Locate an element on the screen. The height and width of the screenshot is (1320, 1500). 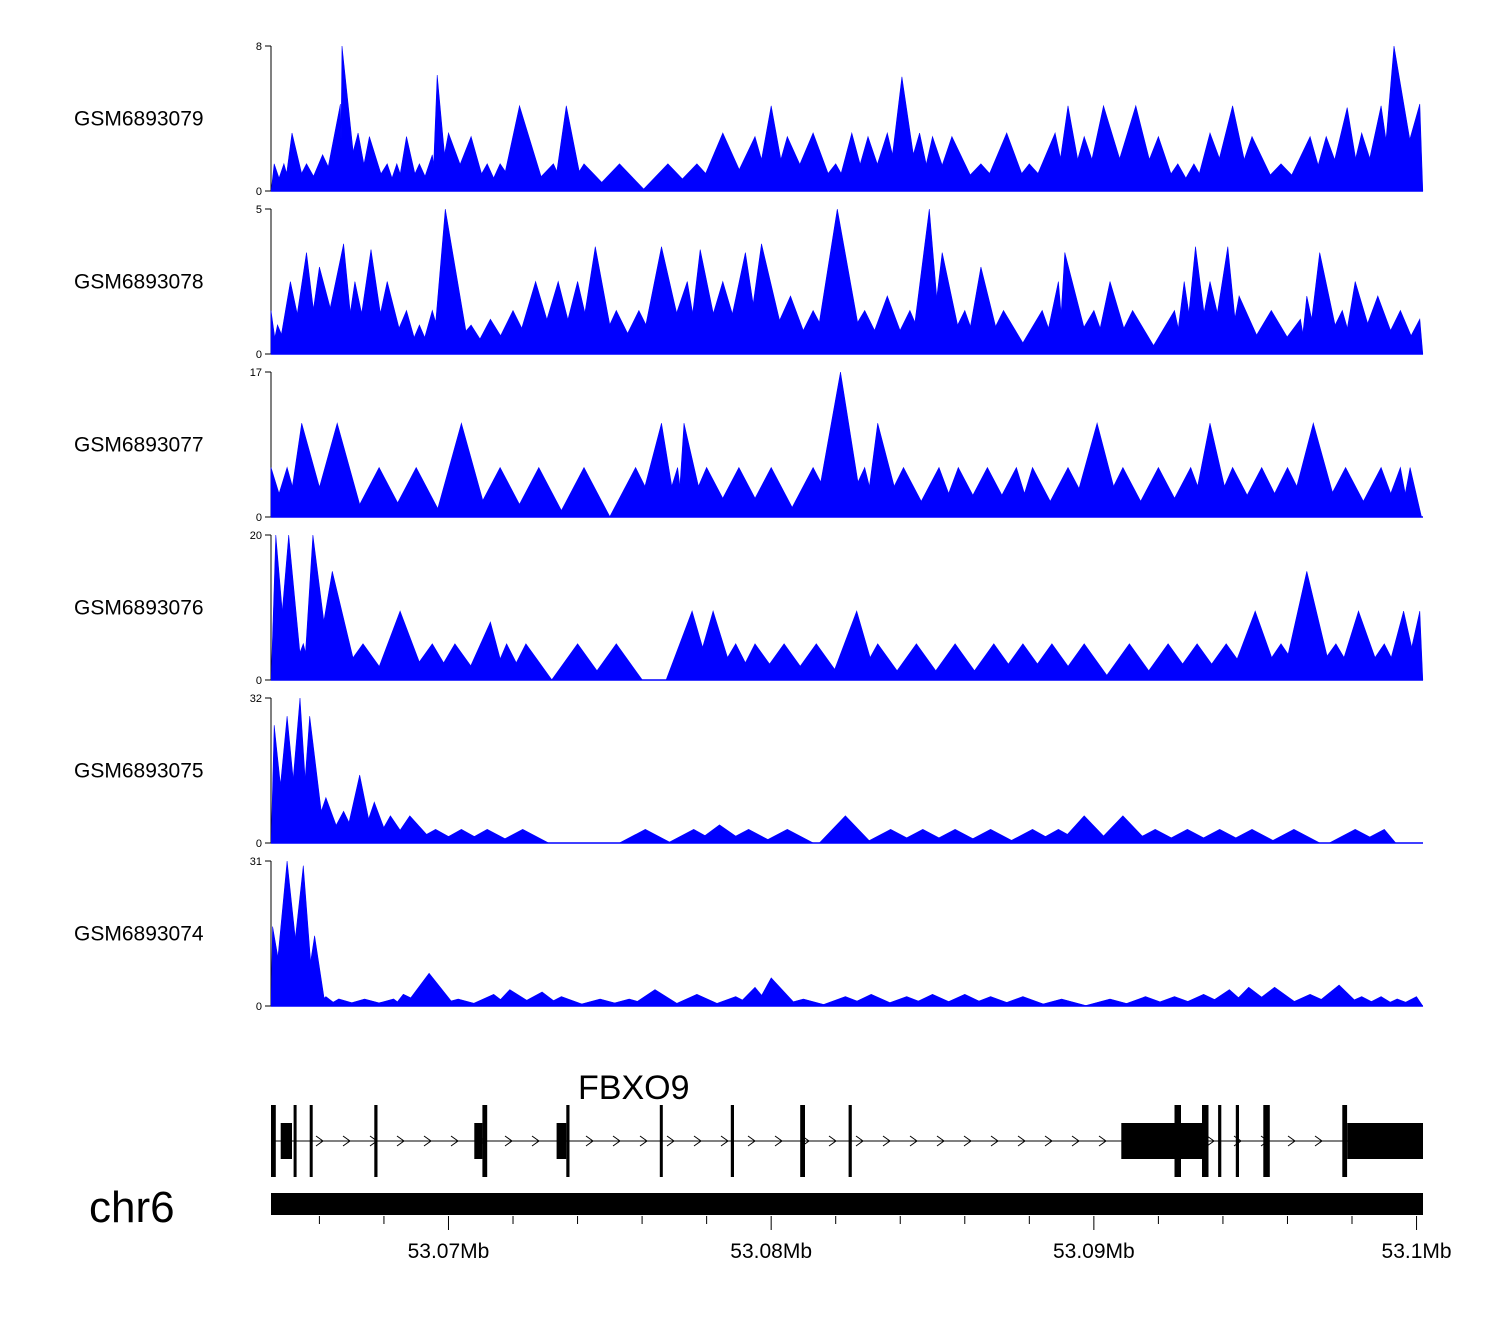
chromosome-bar is located at coordinates (847, 1204).